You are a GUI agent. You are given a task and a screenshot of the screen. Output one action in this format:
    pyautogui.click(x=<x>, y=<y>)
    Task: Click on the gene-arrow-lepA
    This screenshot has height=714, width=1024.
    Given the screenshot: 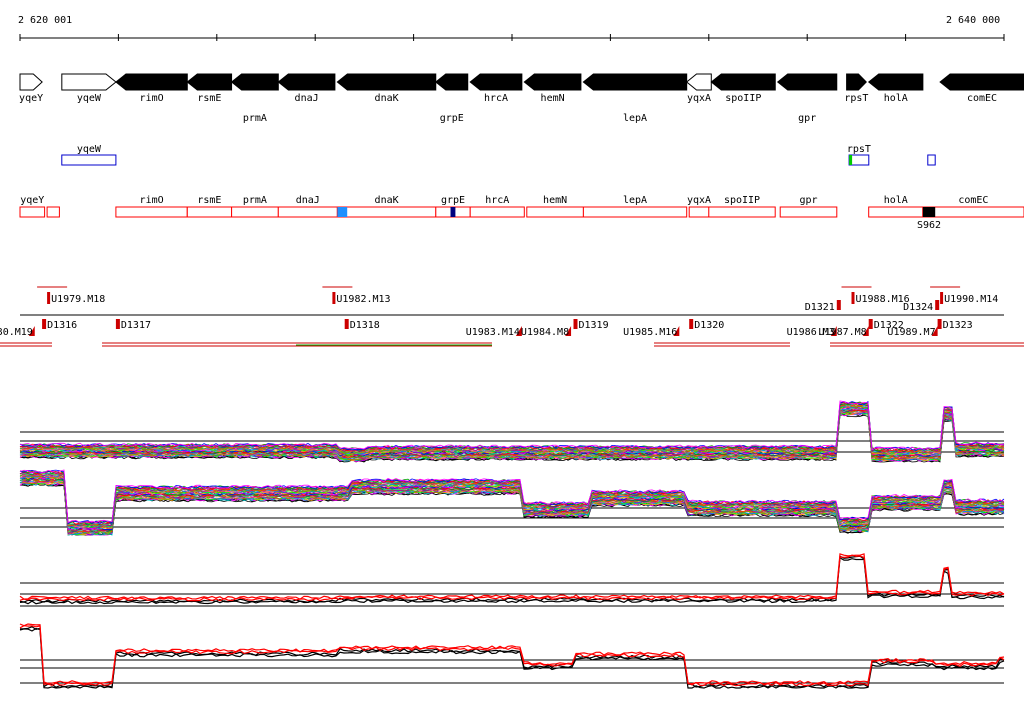 What is the action you would take?
    pyautogui.click(x=635, y=82)
    